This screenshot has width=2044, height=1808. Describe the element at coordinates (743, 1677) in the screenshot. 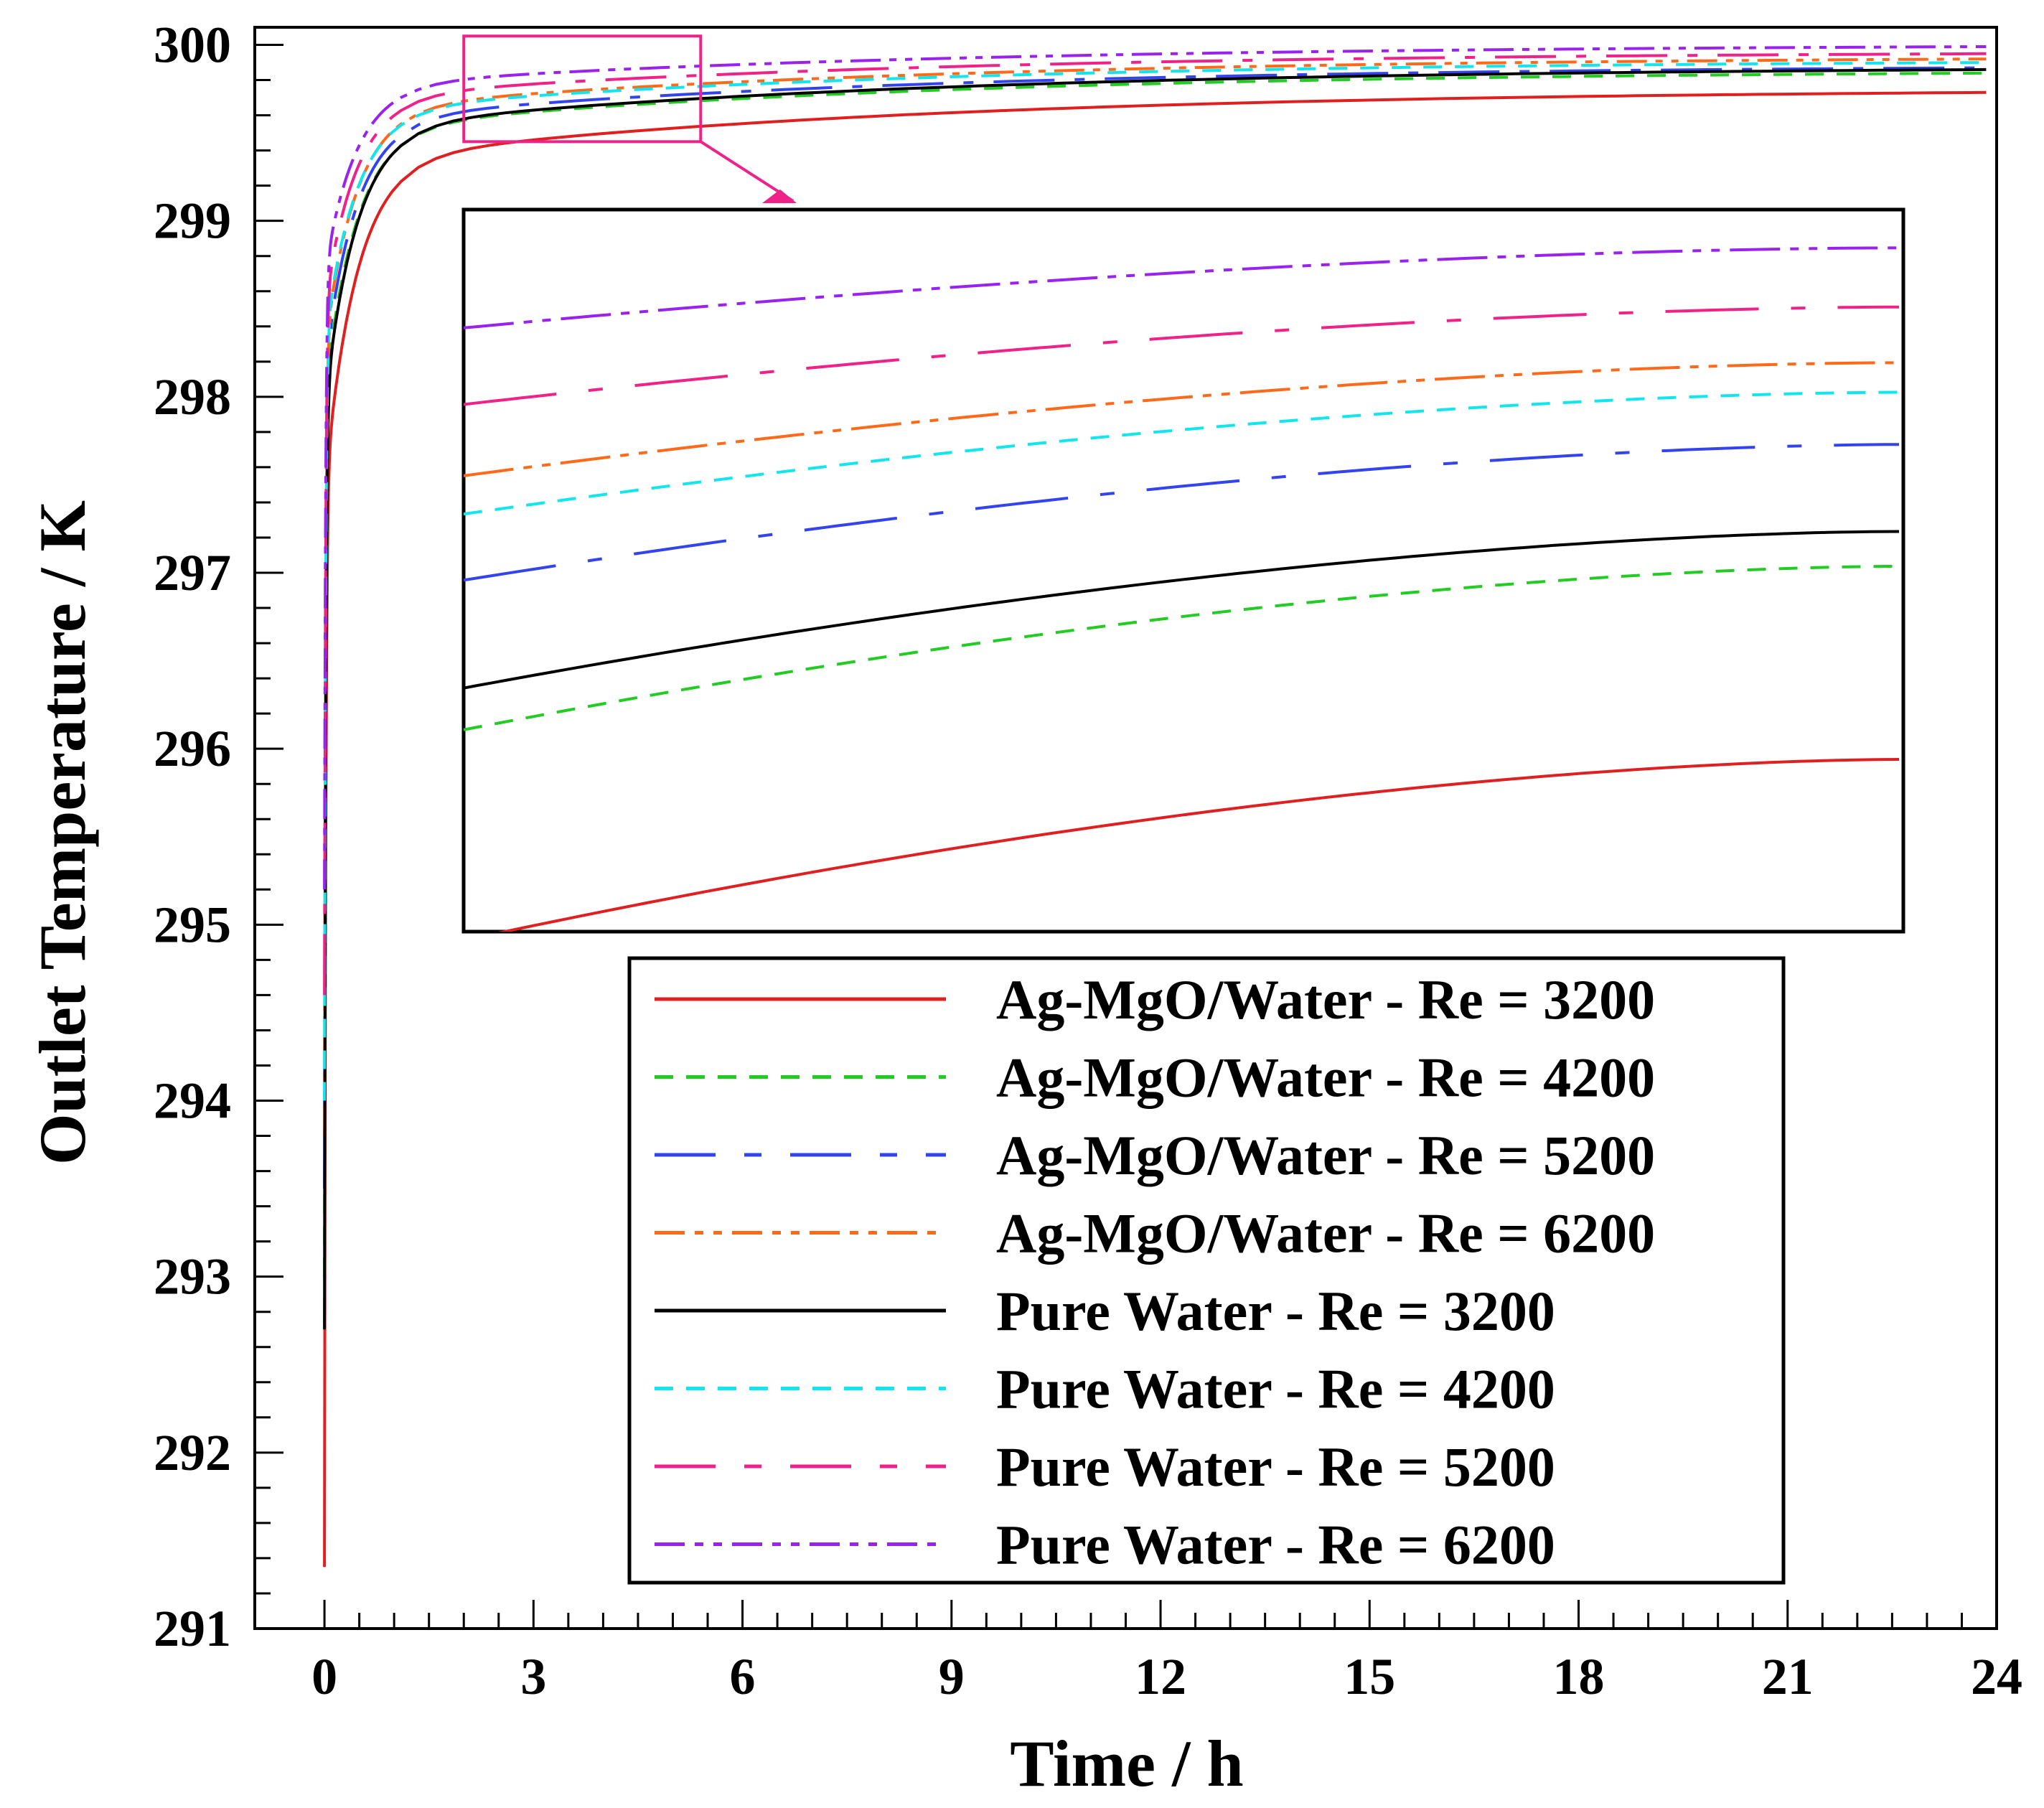

I see `x-tick-label: 6` at that location.